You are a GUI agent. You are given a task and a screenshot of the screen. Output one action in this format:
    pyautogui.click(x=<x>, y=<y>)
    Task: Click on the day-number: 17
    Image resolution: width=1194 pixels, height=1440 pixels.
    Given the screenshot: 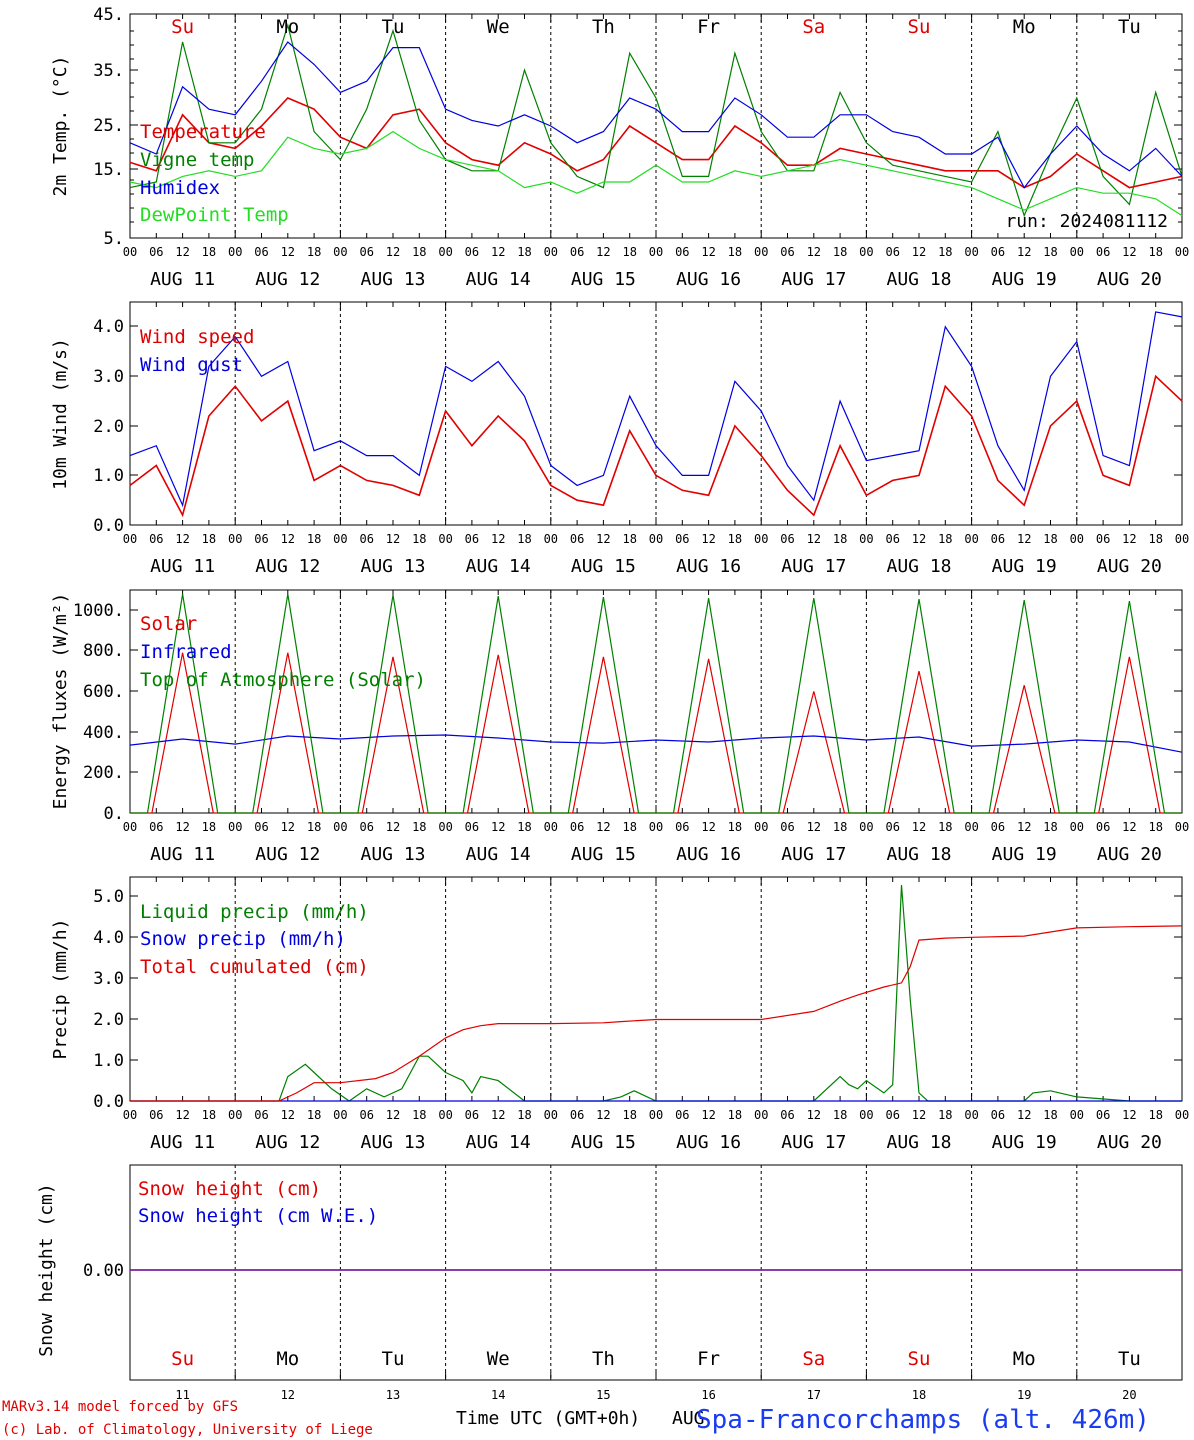 What is the action you would take?
    pyautogui.click(x=814, y=1395)
    